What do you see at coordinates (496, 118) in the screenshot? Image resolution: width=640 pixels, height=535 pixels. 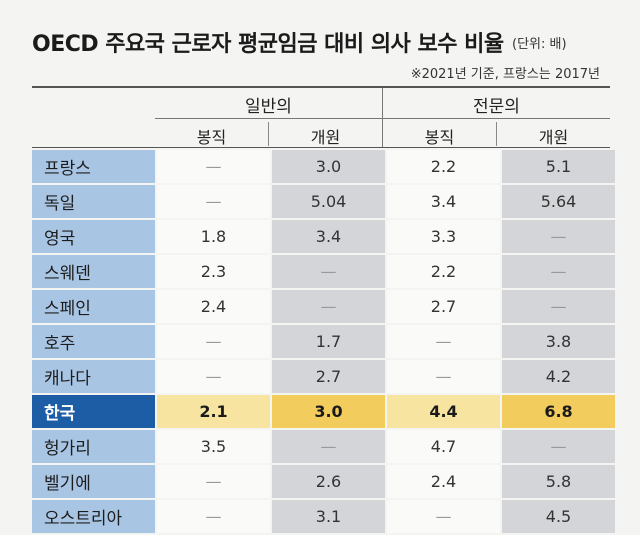 I see `group-underline-specialist` at bounding box center [496, 118].